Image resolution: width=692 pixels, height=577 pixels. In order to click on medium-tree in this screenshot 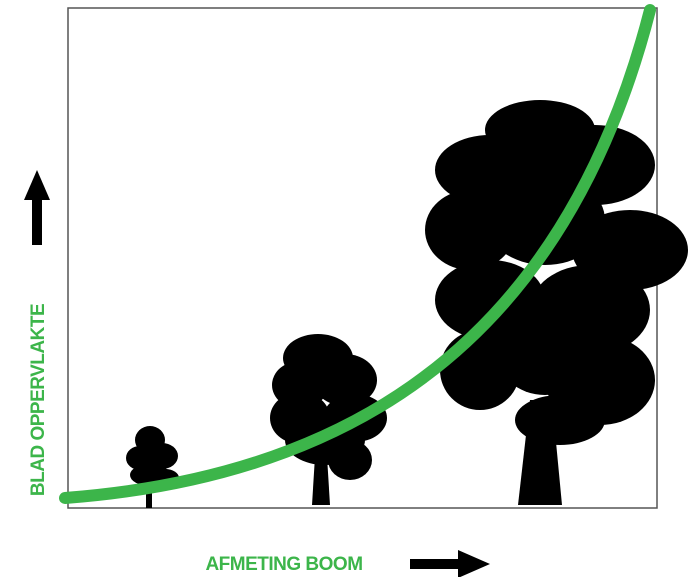, I will do `click(328, 419)`.